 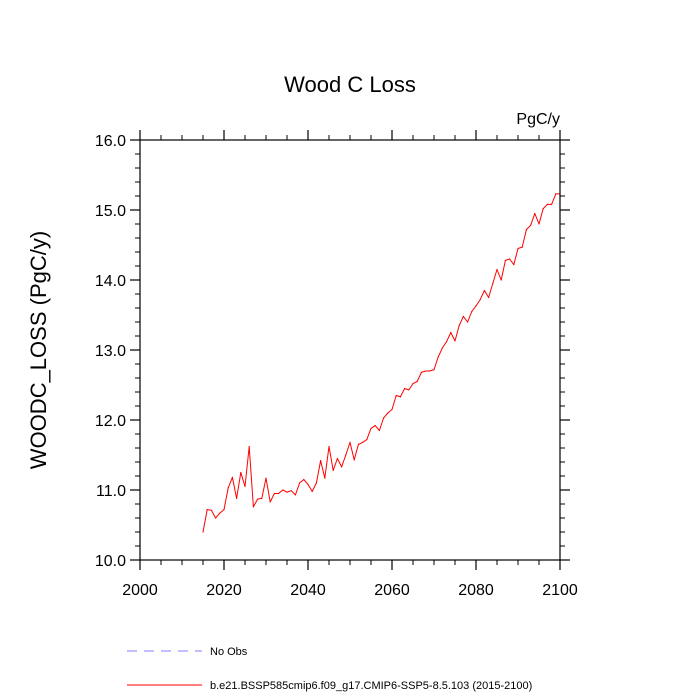 What do you see at coordinates (110, 351) in the screenshot?
I see `y-tick-label: 13.0` at bounding box center [110, 351].